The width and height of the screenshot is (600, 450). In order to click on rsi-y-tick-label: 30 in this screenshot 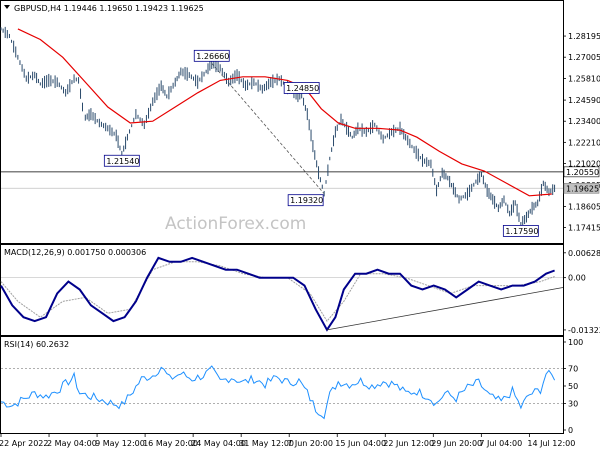, I will do `click(573, 404)`.